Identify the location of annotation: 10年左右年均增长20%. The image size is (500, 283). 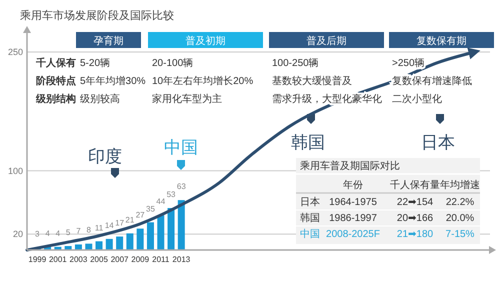
(203, 81).